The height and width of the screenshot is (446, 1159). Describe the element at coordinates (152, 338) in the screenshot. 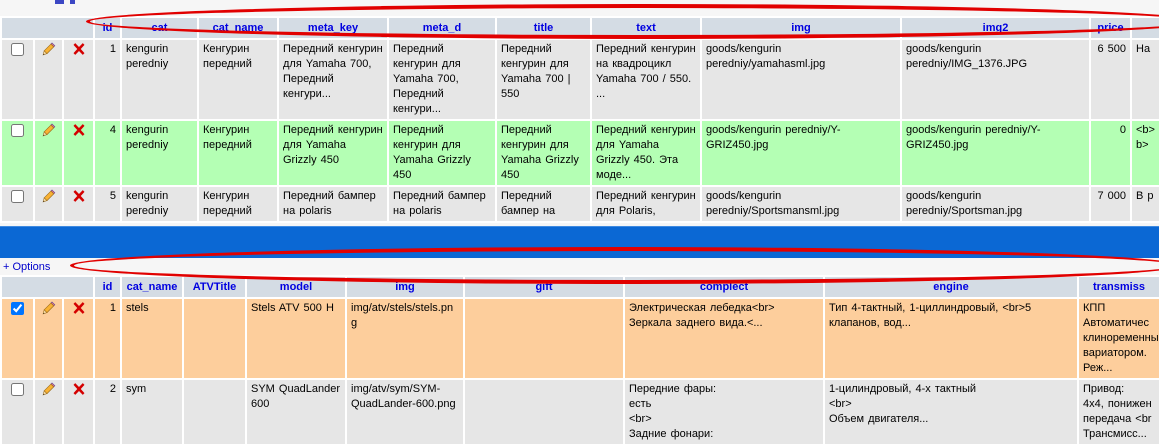

I see `cell-cat-name: stels` at that location.